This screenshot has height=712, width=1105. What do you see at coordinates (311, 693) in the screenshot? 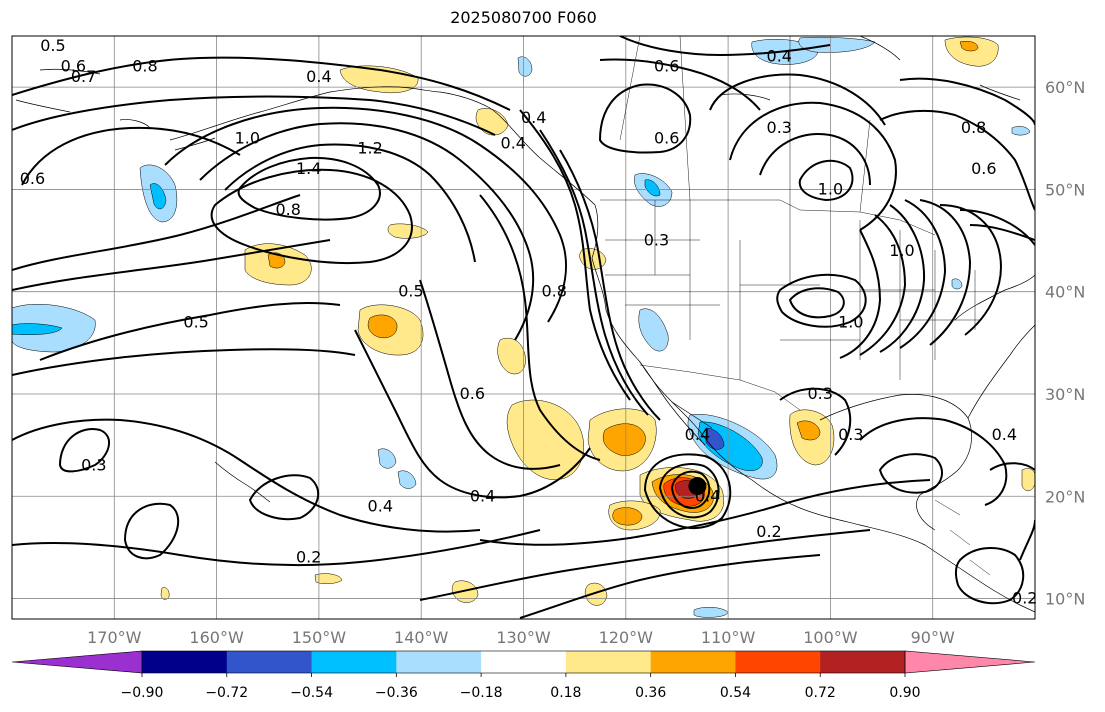
I see `colorbar-tick-label: −0.54` at bounding box center [311, 693].